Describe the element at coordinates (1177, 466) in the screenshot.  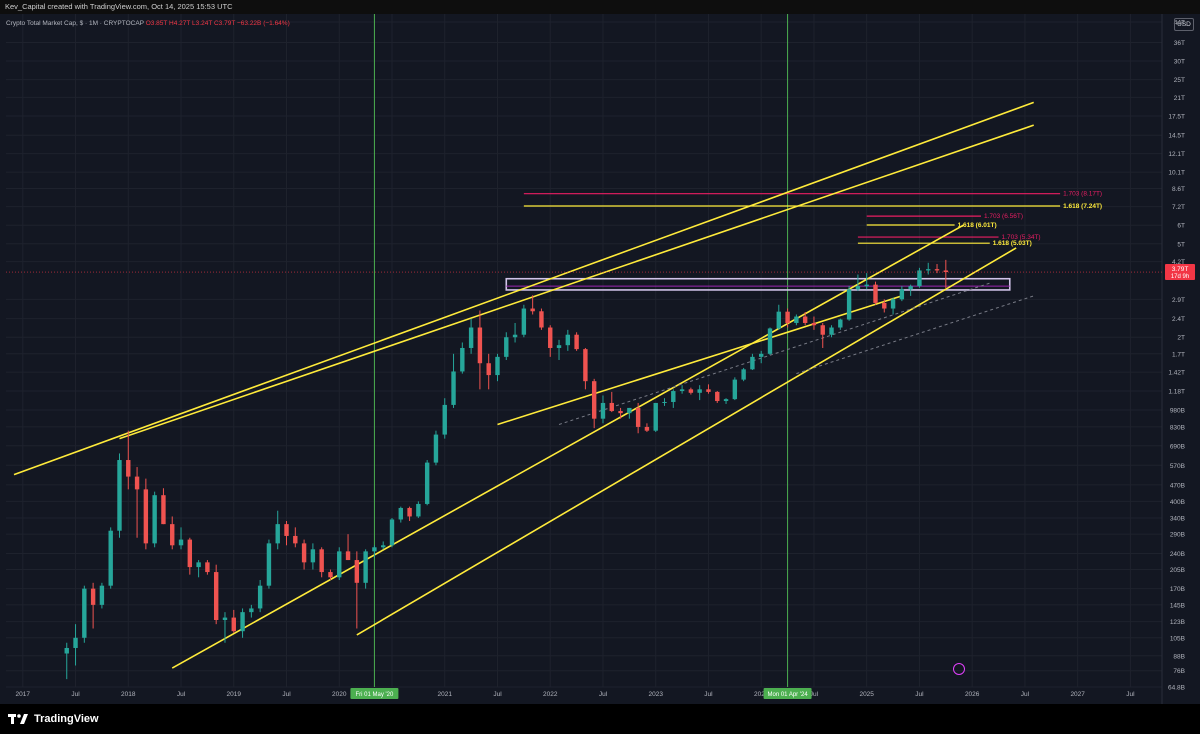
I see `y-tick-label: 570B` at that location.